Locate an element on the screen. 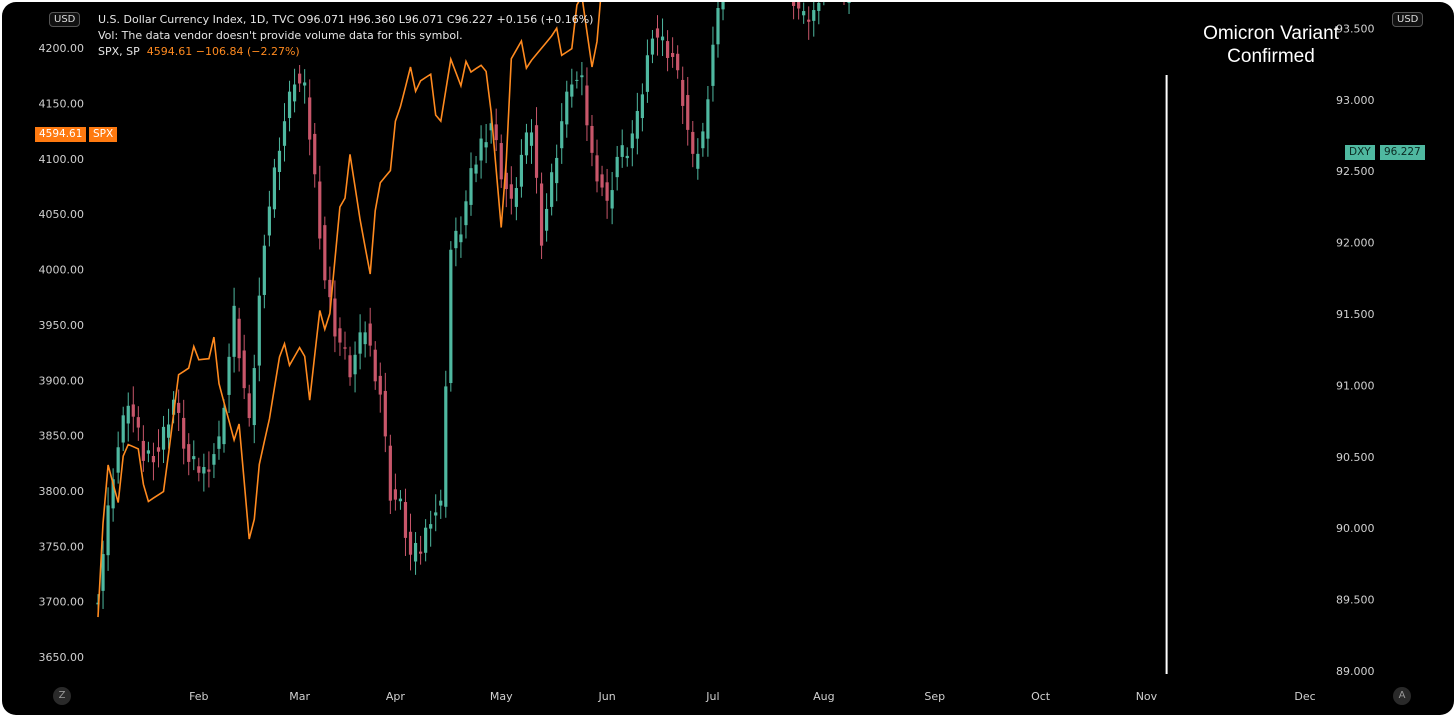 This screenshot has width=1456, height=717. right-tick-label: 90.000 is located at coordinates (1355, 528).